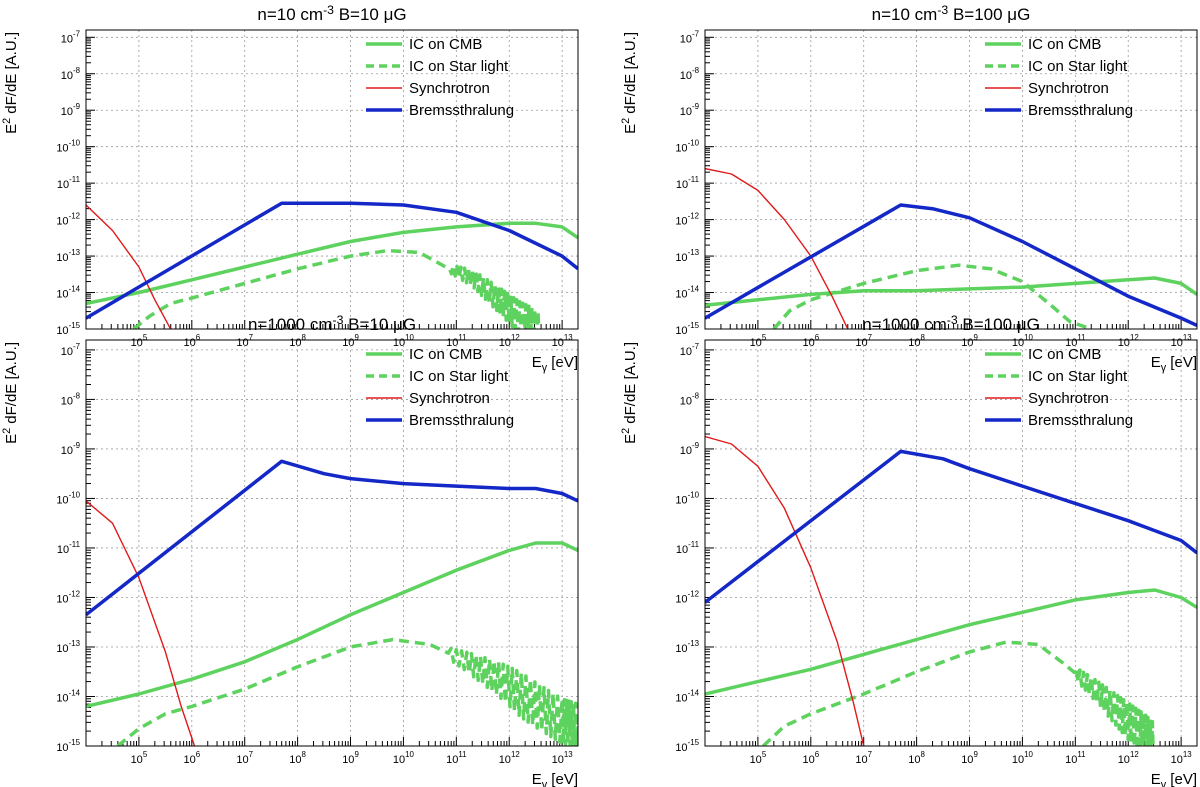 The image size is (1200, 787). What do you see at coordinates (332, 602) in the screenshot?
I see `series-group` at bounding box center [332, 602].